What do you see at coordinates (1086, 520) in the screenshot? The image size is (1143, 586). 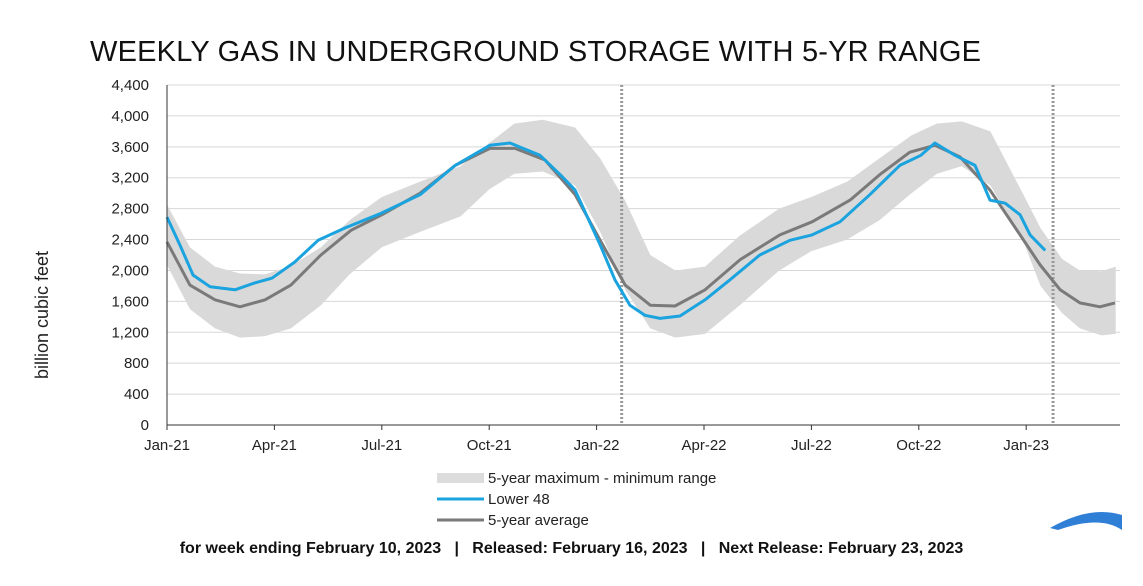 I see `logo-swoosh` at bounding box center [1086, 520].